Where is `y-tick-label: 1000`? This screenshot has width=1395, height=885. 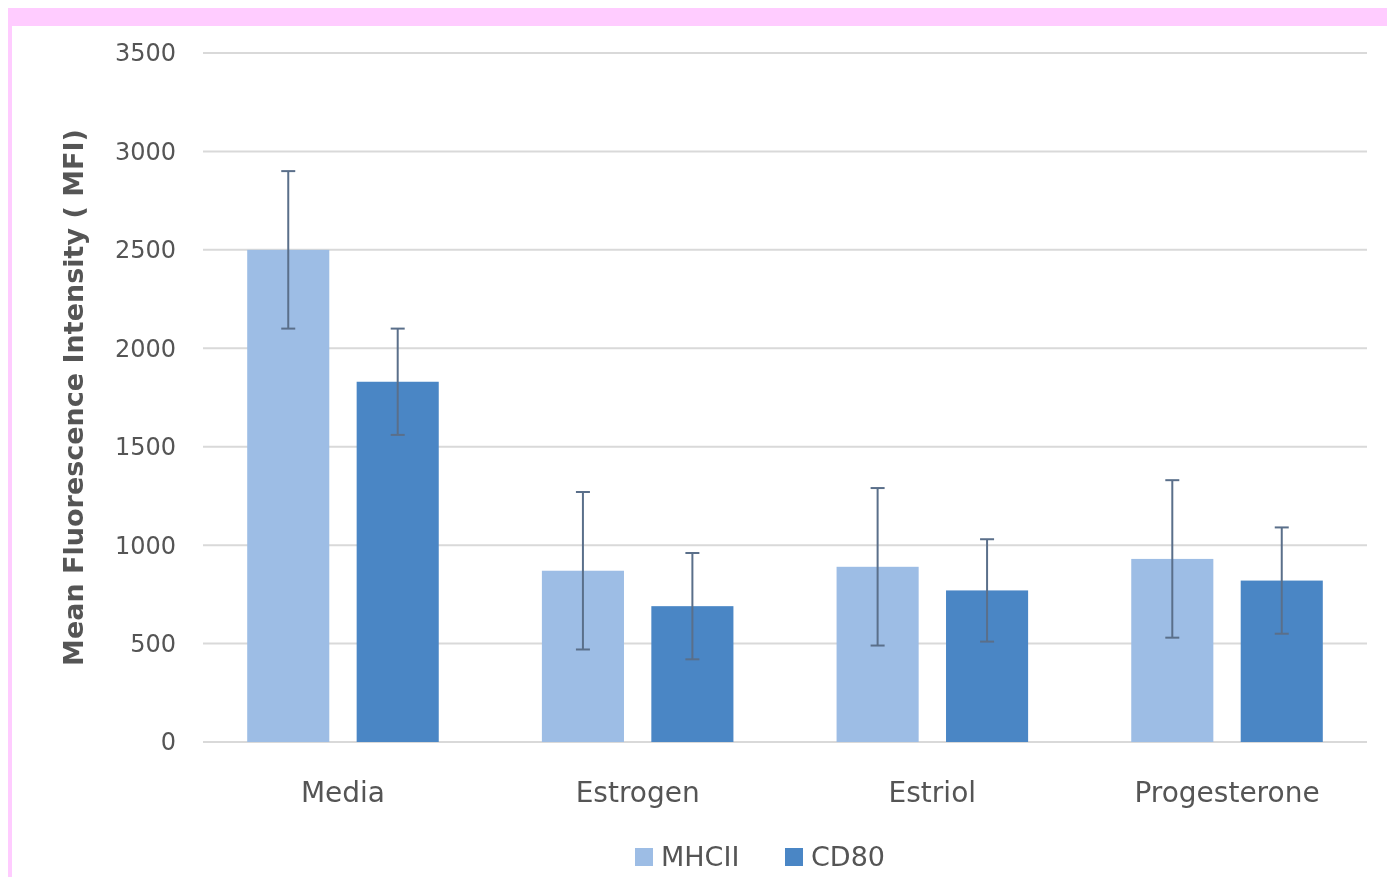
y-tick-label: 1000 is located at coordinates (145, 545).